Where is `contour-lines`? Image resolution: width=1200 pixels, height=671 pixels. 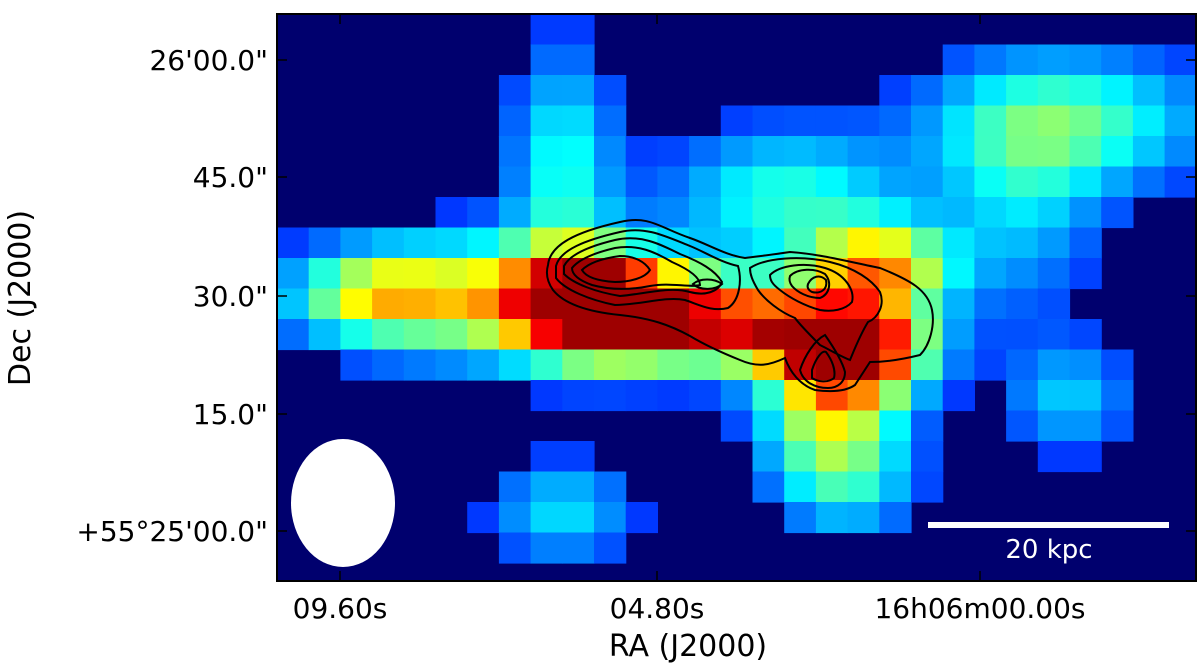 contour-lines is located at coordinates (739, 306).